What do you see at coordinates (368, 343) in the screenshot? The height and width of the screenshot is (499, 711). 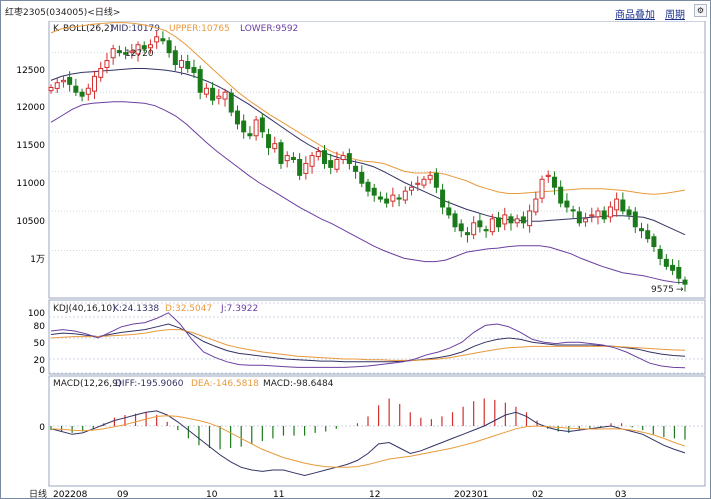 I see `kdj-k-line` at bounding box center [368, 343].